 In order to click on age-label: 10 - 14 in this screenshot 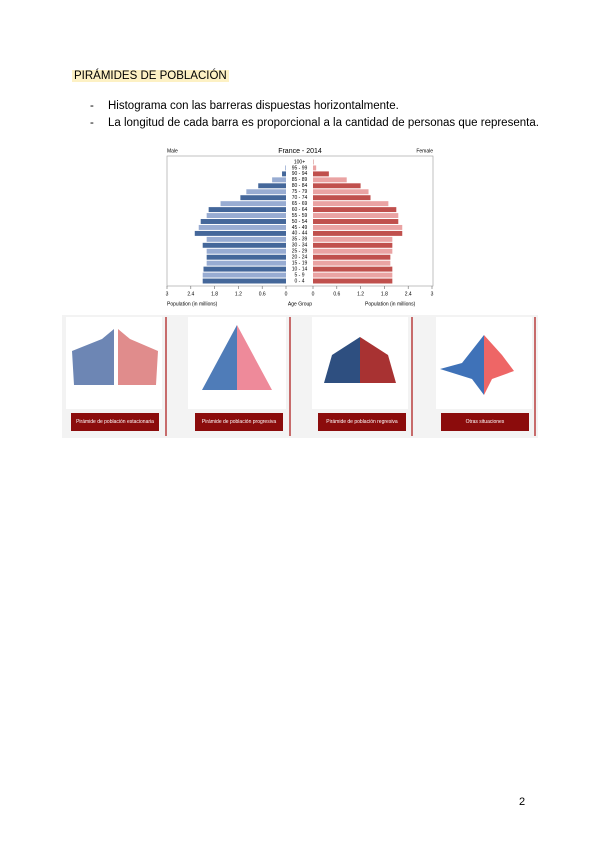, I will do `click(300, 269)`.